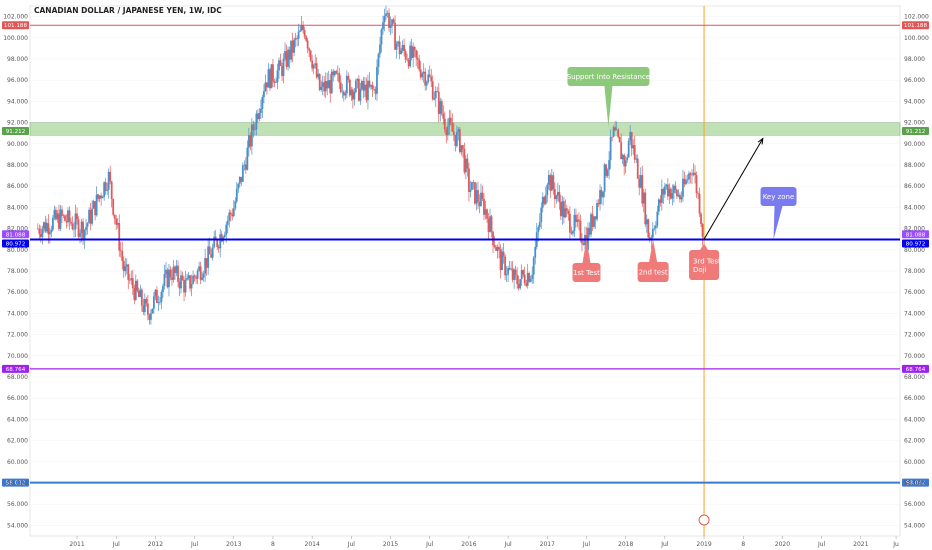 This screenshot has width=932, height=550. I want to click on annotation-pointer, so click(653, 250).